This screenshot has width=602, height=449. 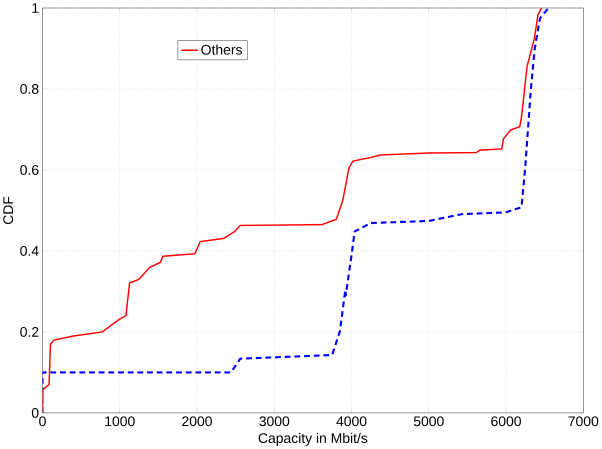 I want to click on x-tick-label: 2000, so click(x=197, y=421).